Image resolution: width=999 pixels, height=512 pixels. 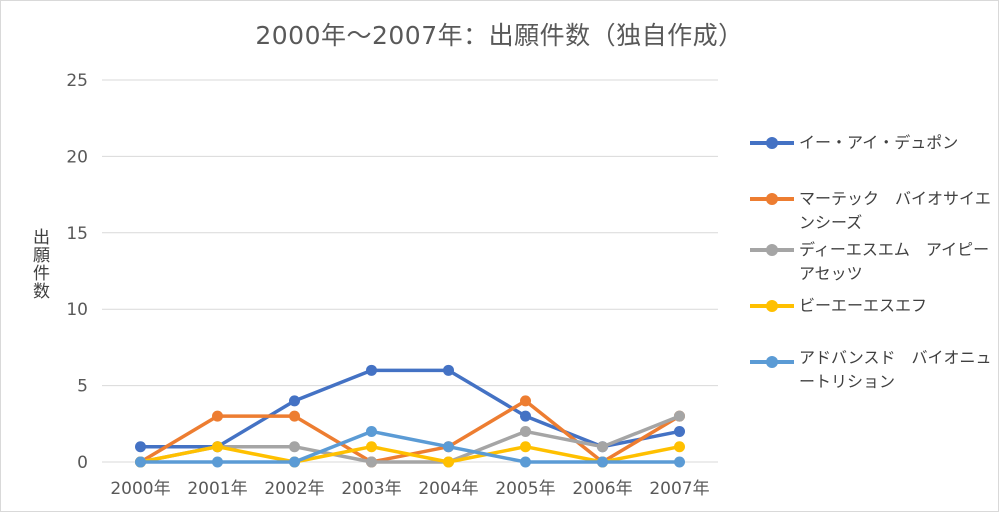 I want to click on x-tick-label: 2007年, so click(x=679, y=489).